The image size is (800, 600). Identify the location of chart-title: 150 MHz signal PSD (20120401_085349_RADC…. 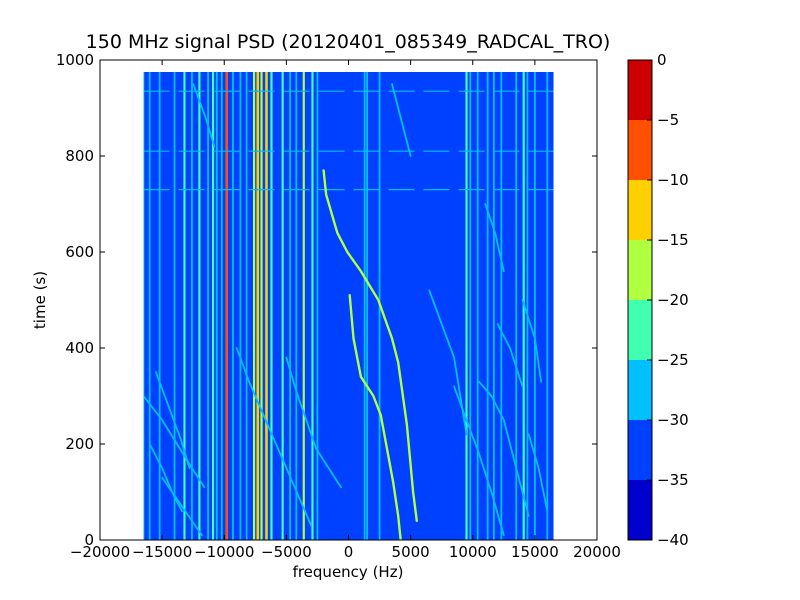
(348, 42).